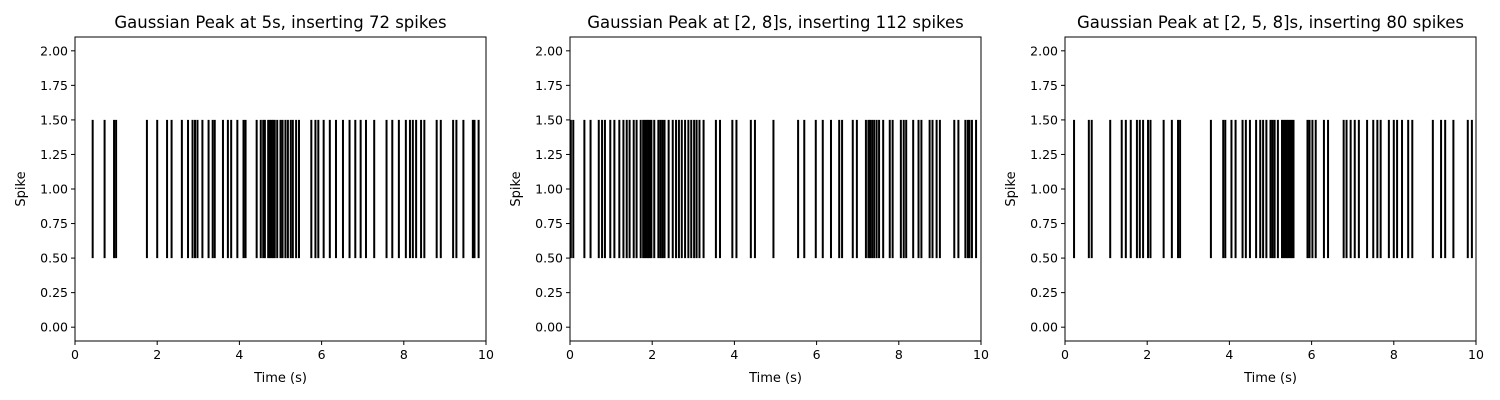  I want to click on chart-title: Gaussian Peak at 5s, inserting 72 spikes, so click(280, 22).